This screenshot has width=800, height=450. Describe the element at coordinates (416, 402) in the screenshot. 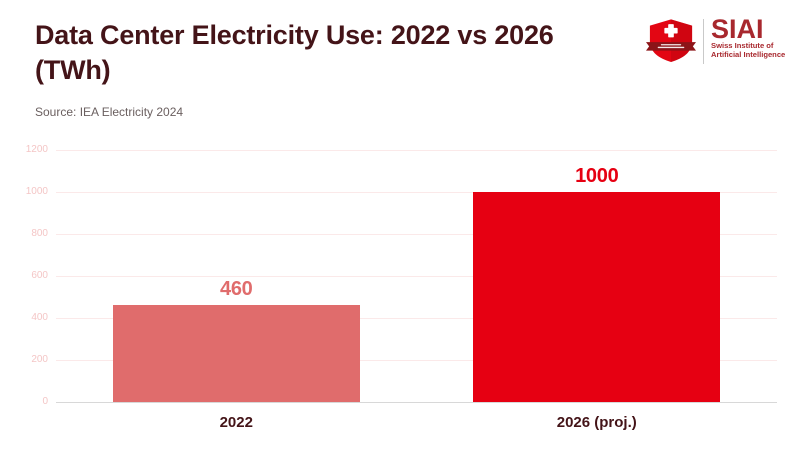

I see `x-axis-baseline` at that location.